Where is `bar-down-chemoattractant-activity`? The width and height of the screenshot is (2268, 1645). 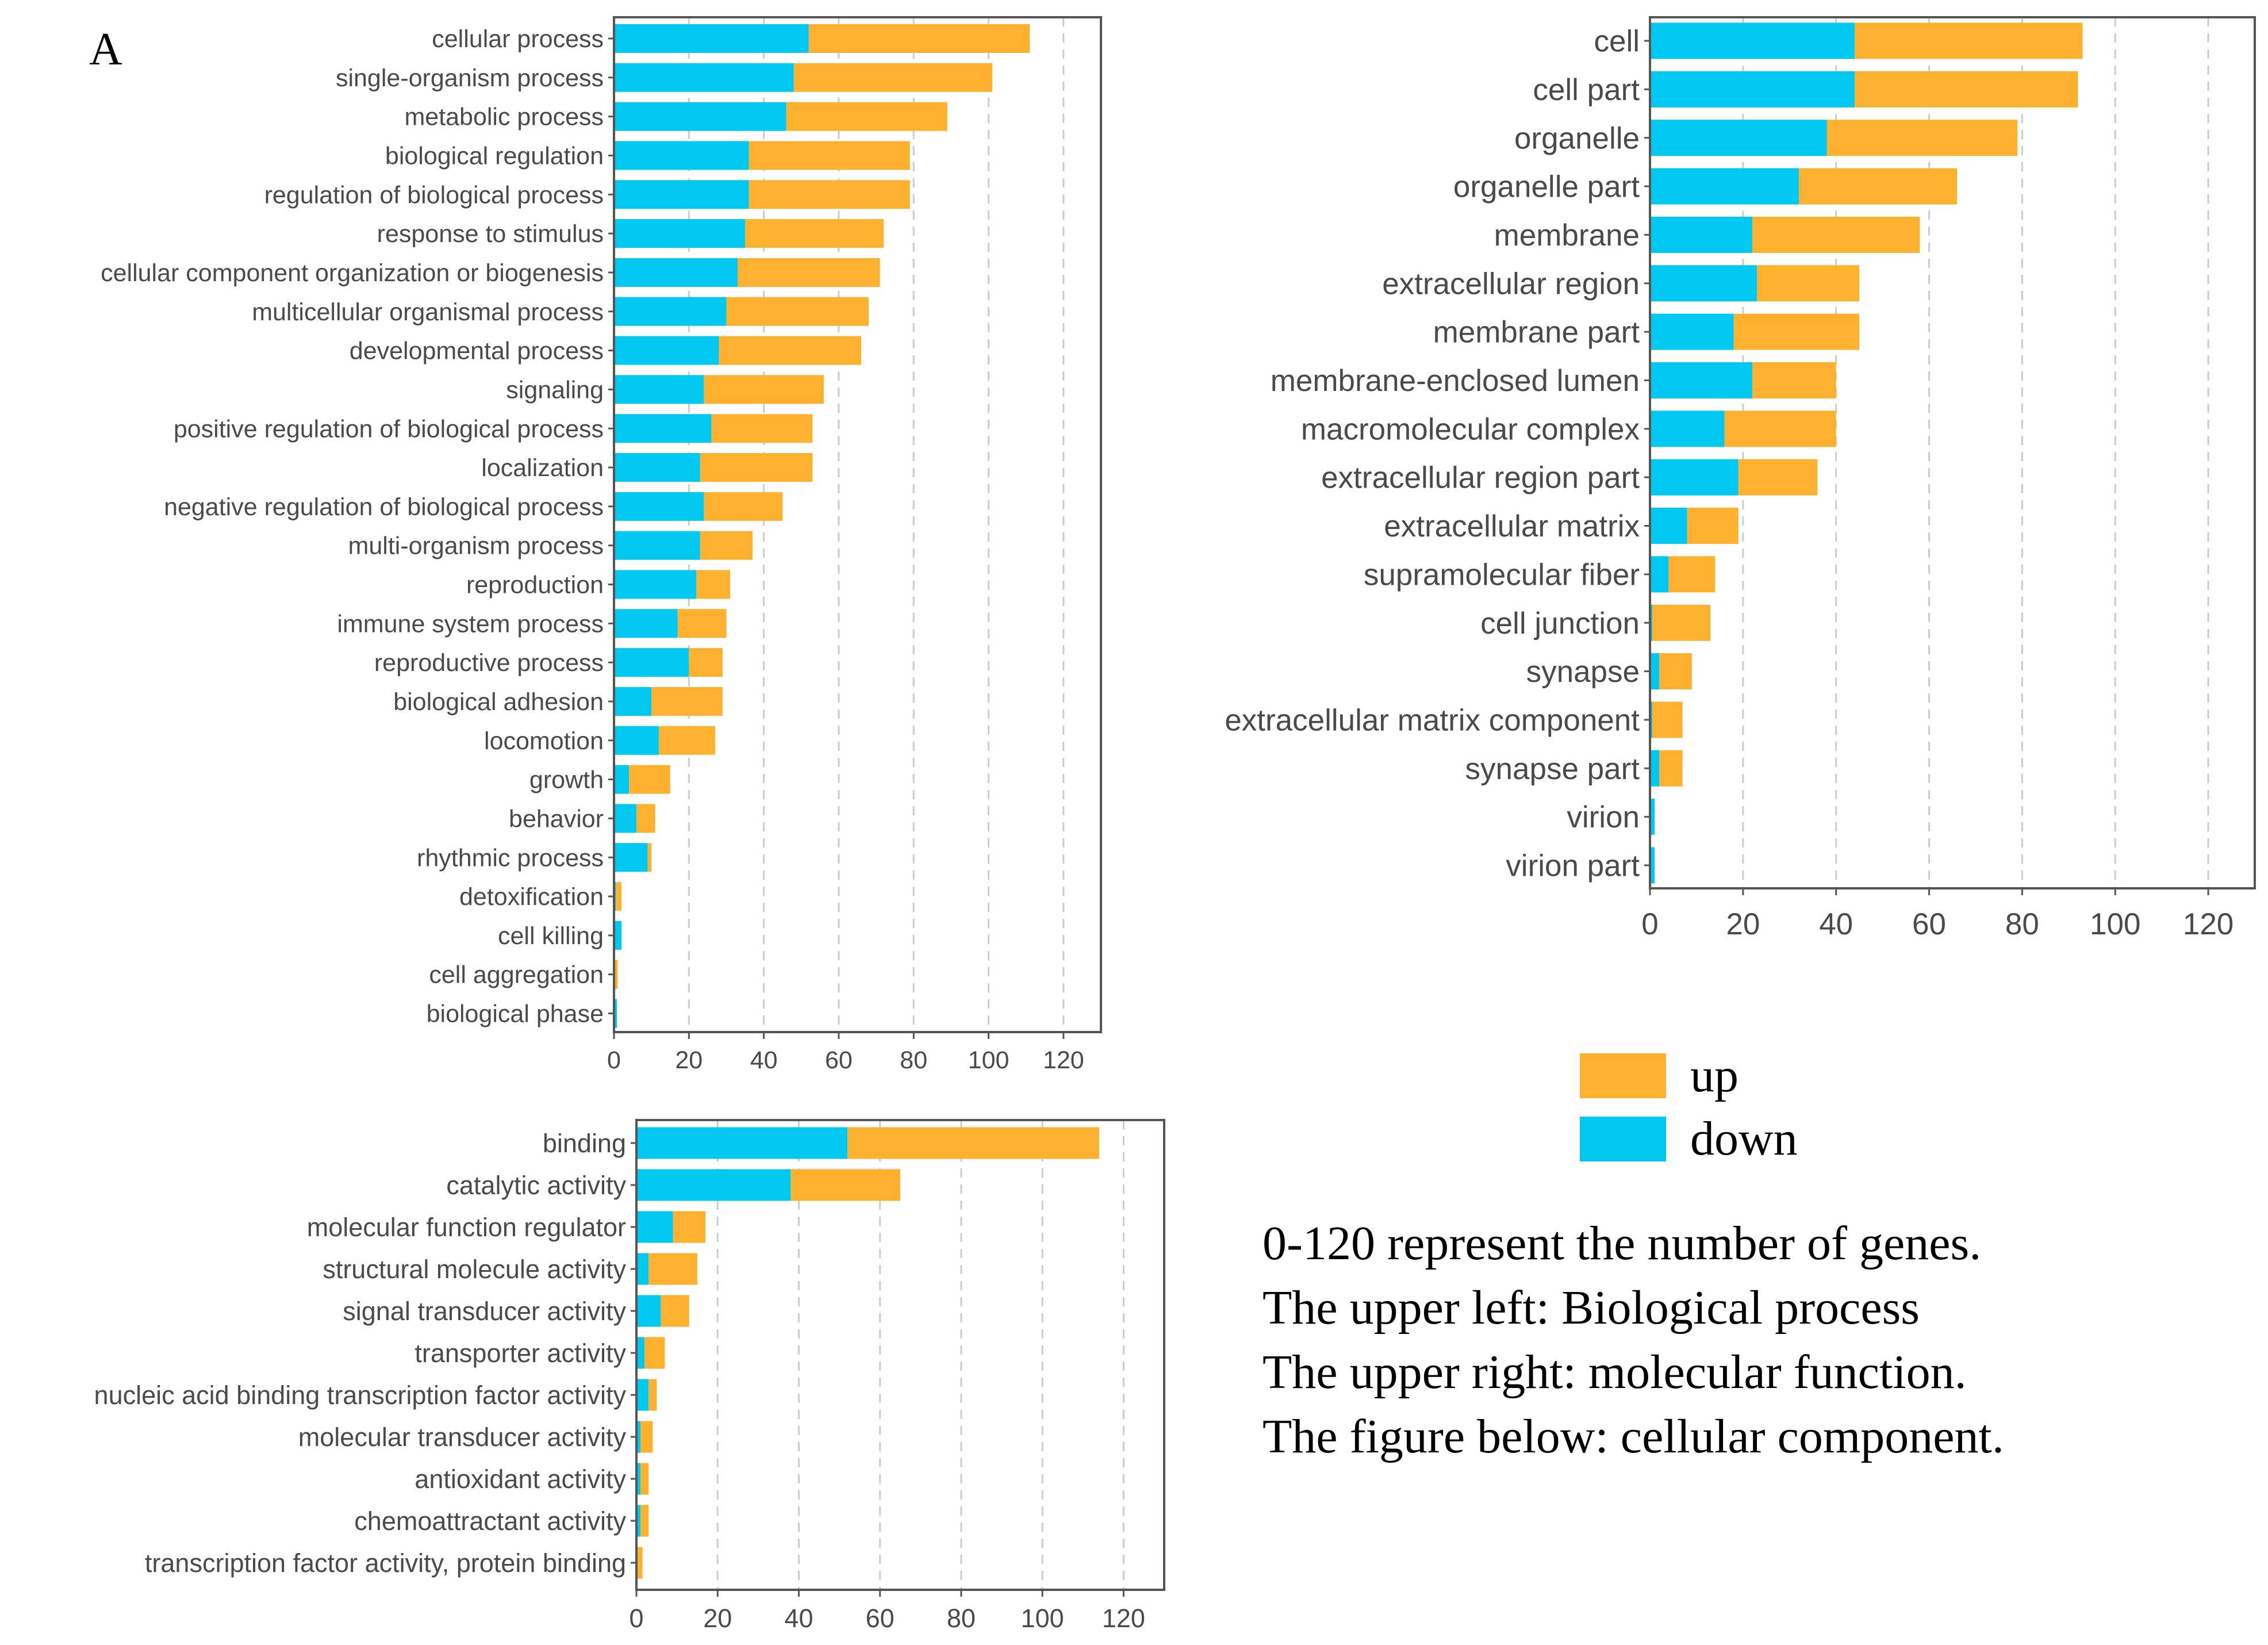
bar-down-chemoattractant-activity is located at coordinates (638, 1521).